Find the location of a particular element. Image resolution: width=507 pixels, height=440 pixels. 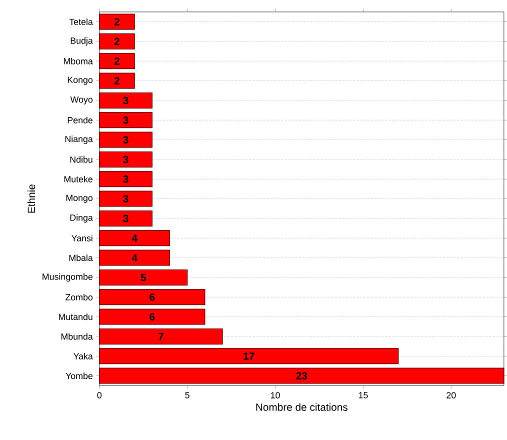

y-tick-label: Yaka is located at coordinates (83, 356).